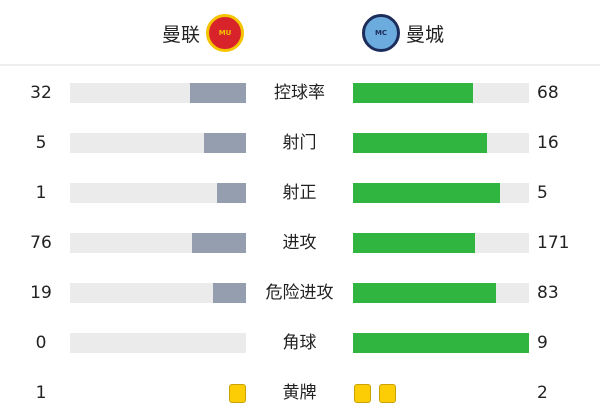  I want to click on stat-row: 5 射门 16, so click(300, 143).